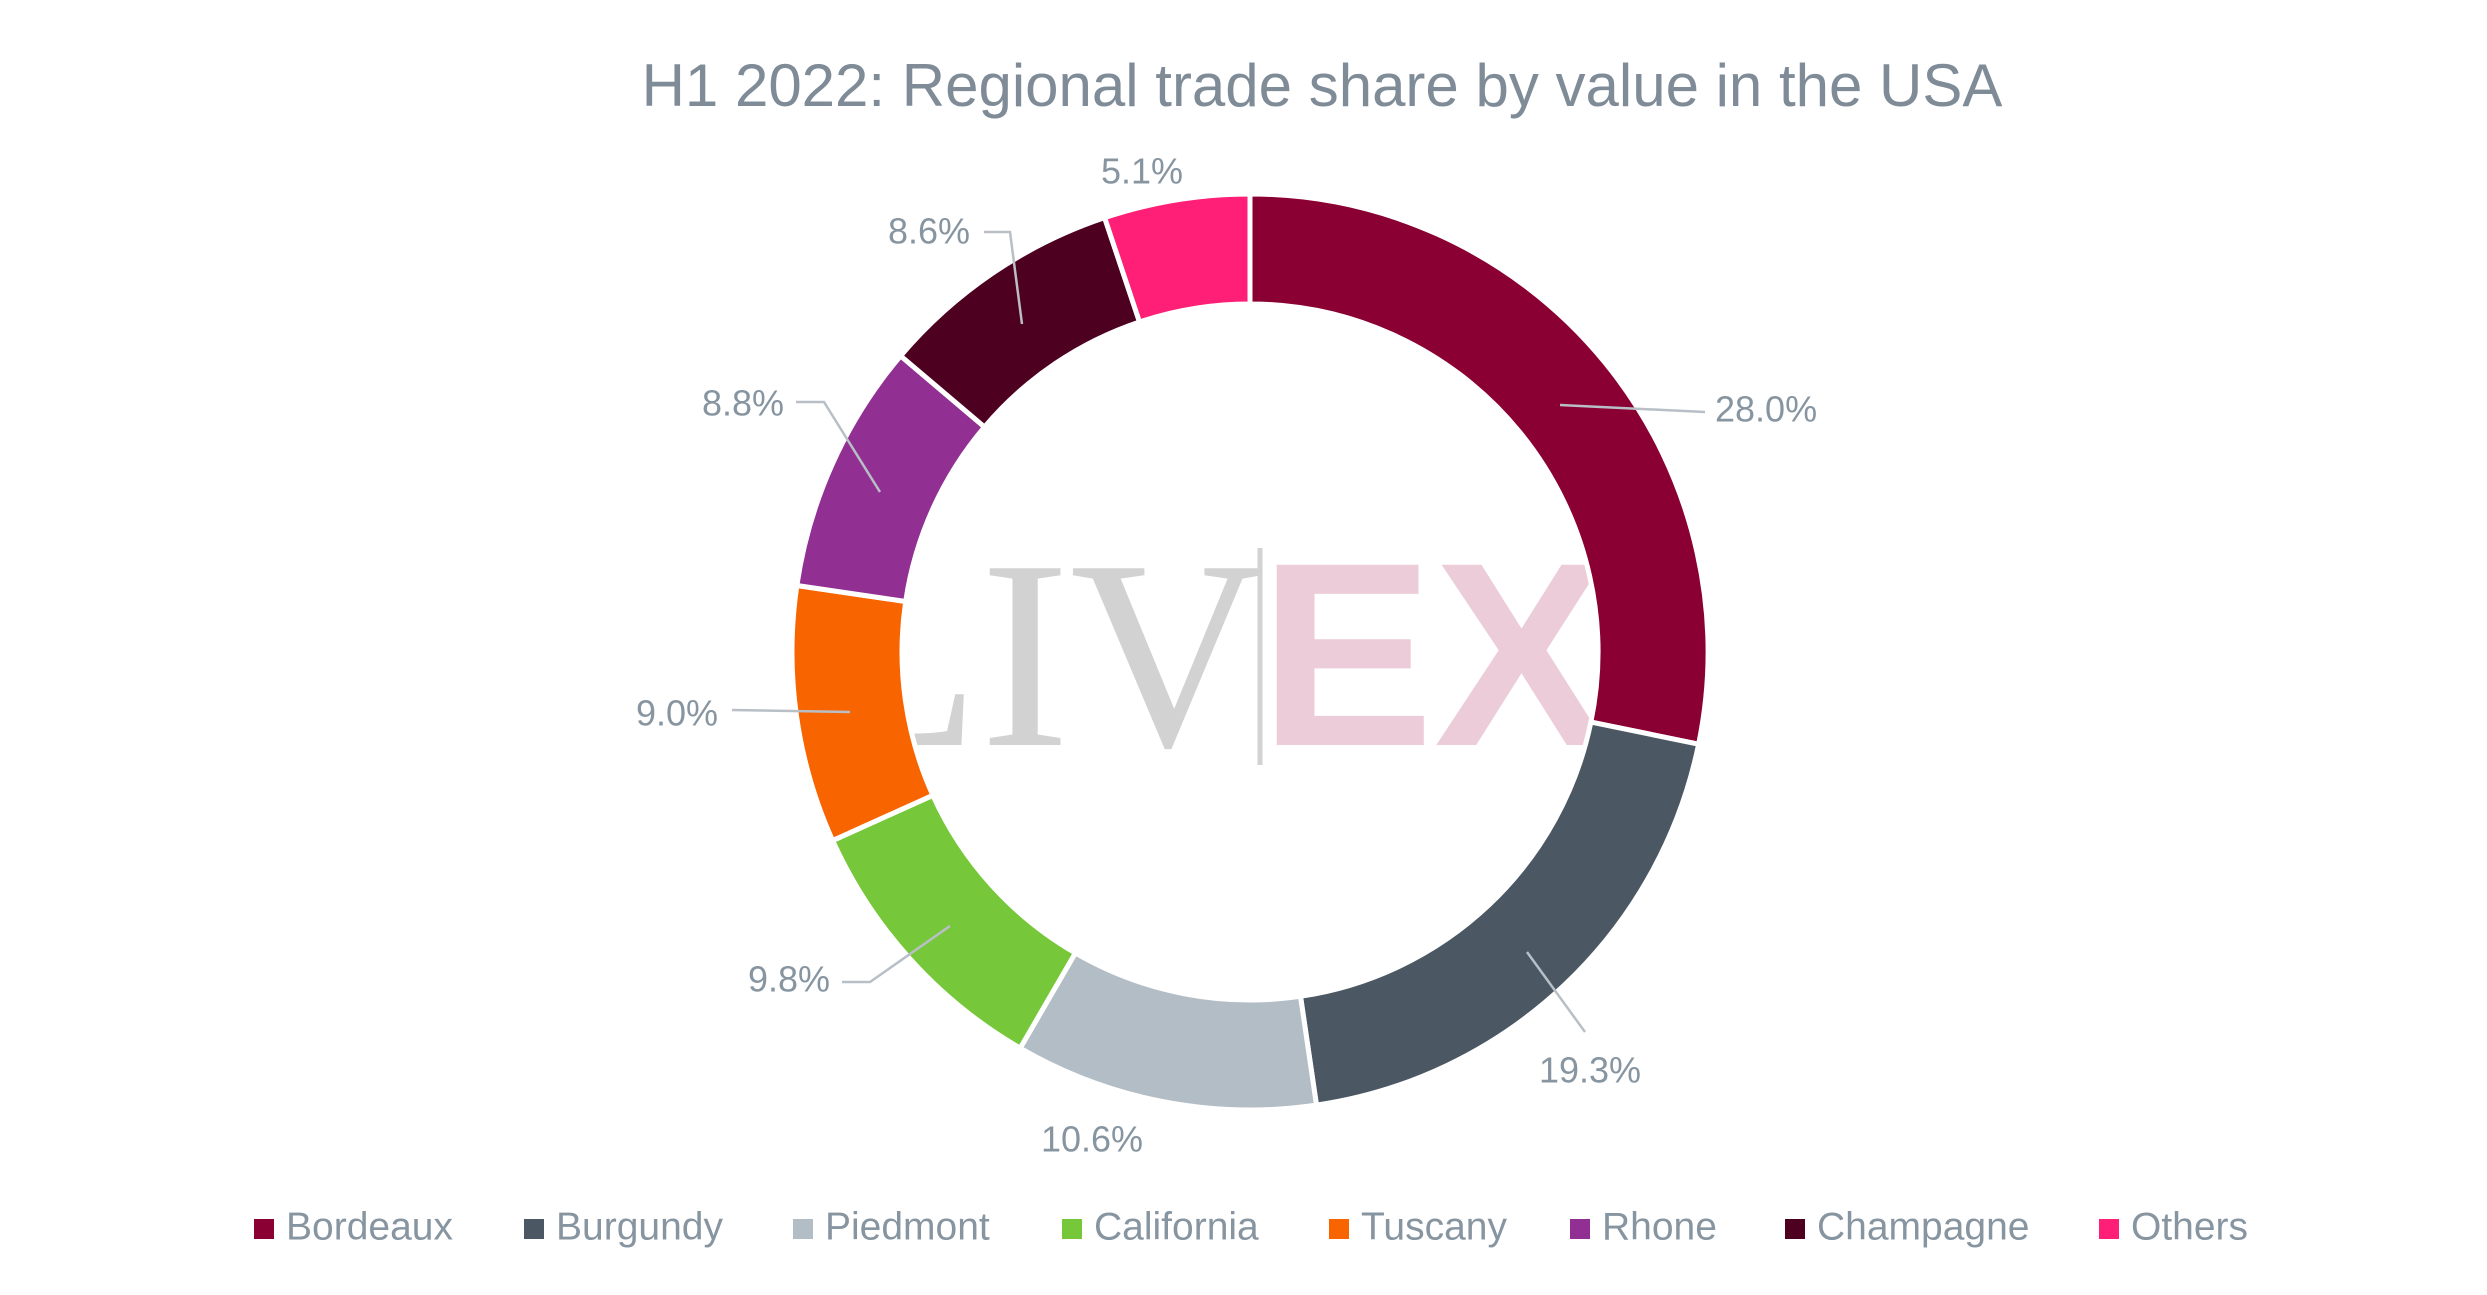  I want to click on legend-item-bordeaux: Bordeaux, so click(353, 1226).